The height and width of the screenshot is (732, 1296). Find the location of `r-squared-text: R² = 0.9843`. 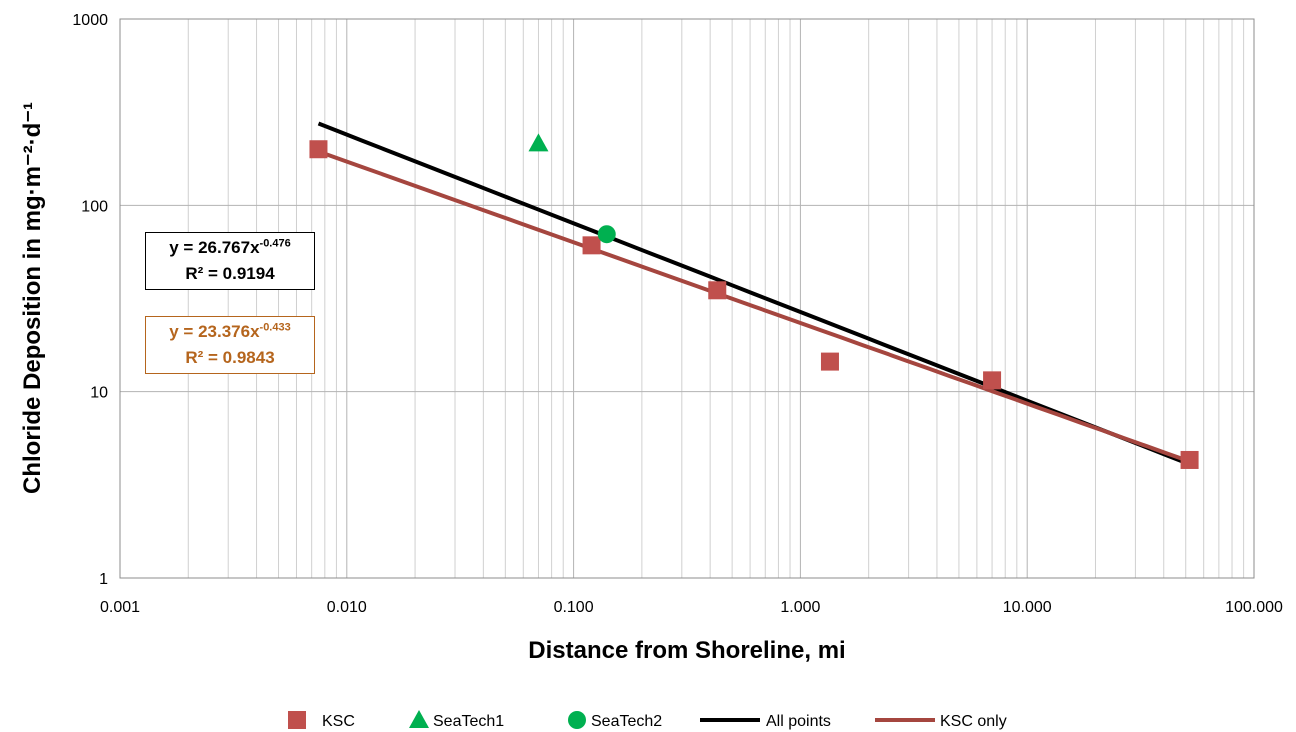

r-squared-text: R² = 0.9843 is located at coordinates (230, 357).